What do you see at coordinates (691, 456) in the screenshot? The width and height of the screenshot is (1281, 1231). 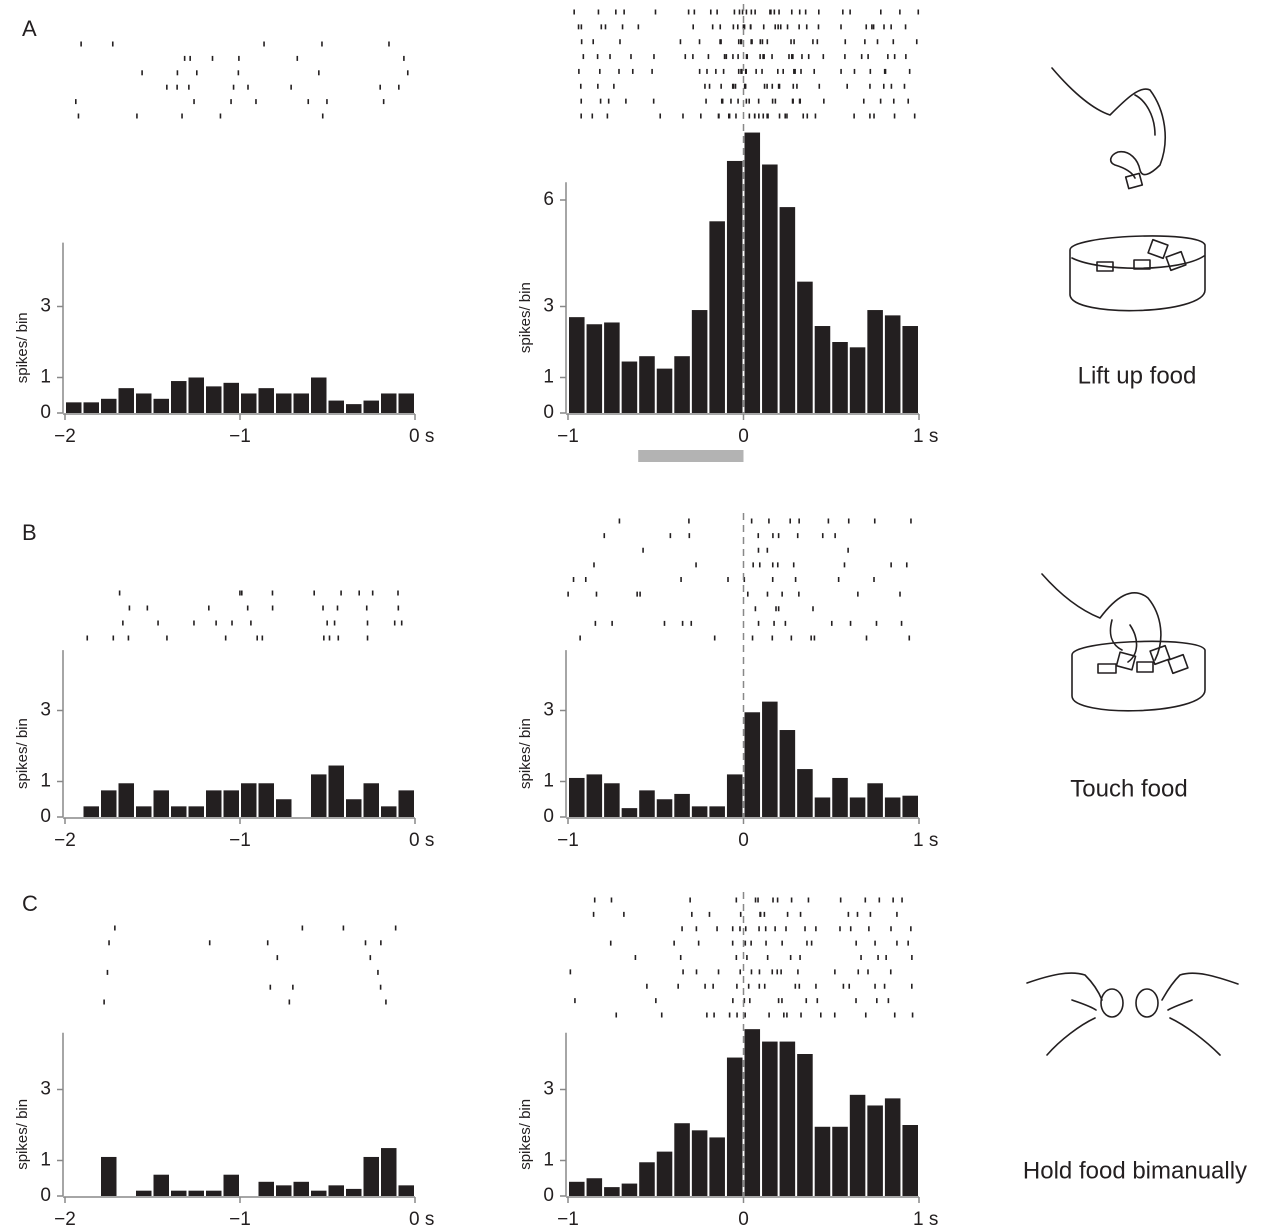 I see `event-bar` at bounding box center [691, 456].